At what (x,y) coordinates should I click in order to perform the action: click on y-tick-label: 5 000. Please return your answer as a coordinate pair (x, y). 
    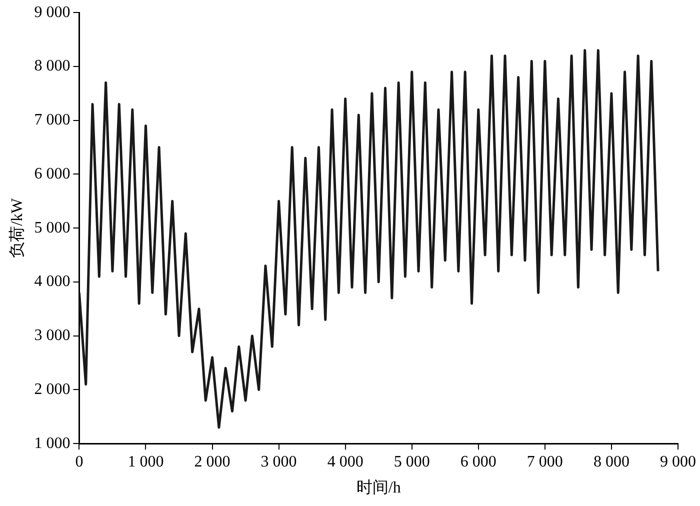
    Looking at the image, I should click on (52, 227).